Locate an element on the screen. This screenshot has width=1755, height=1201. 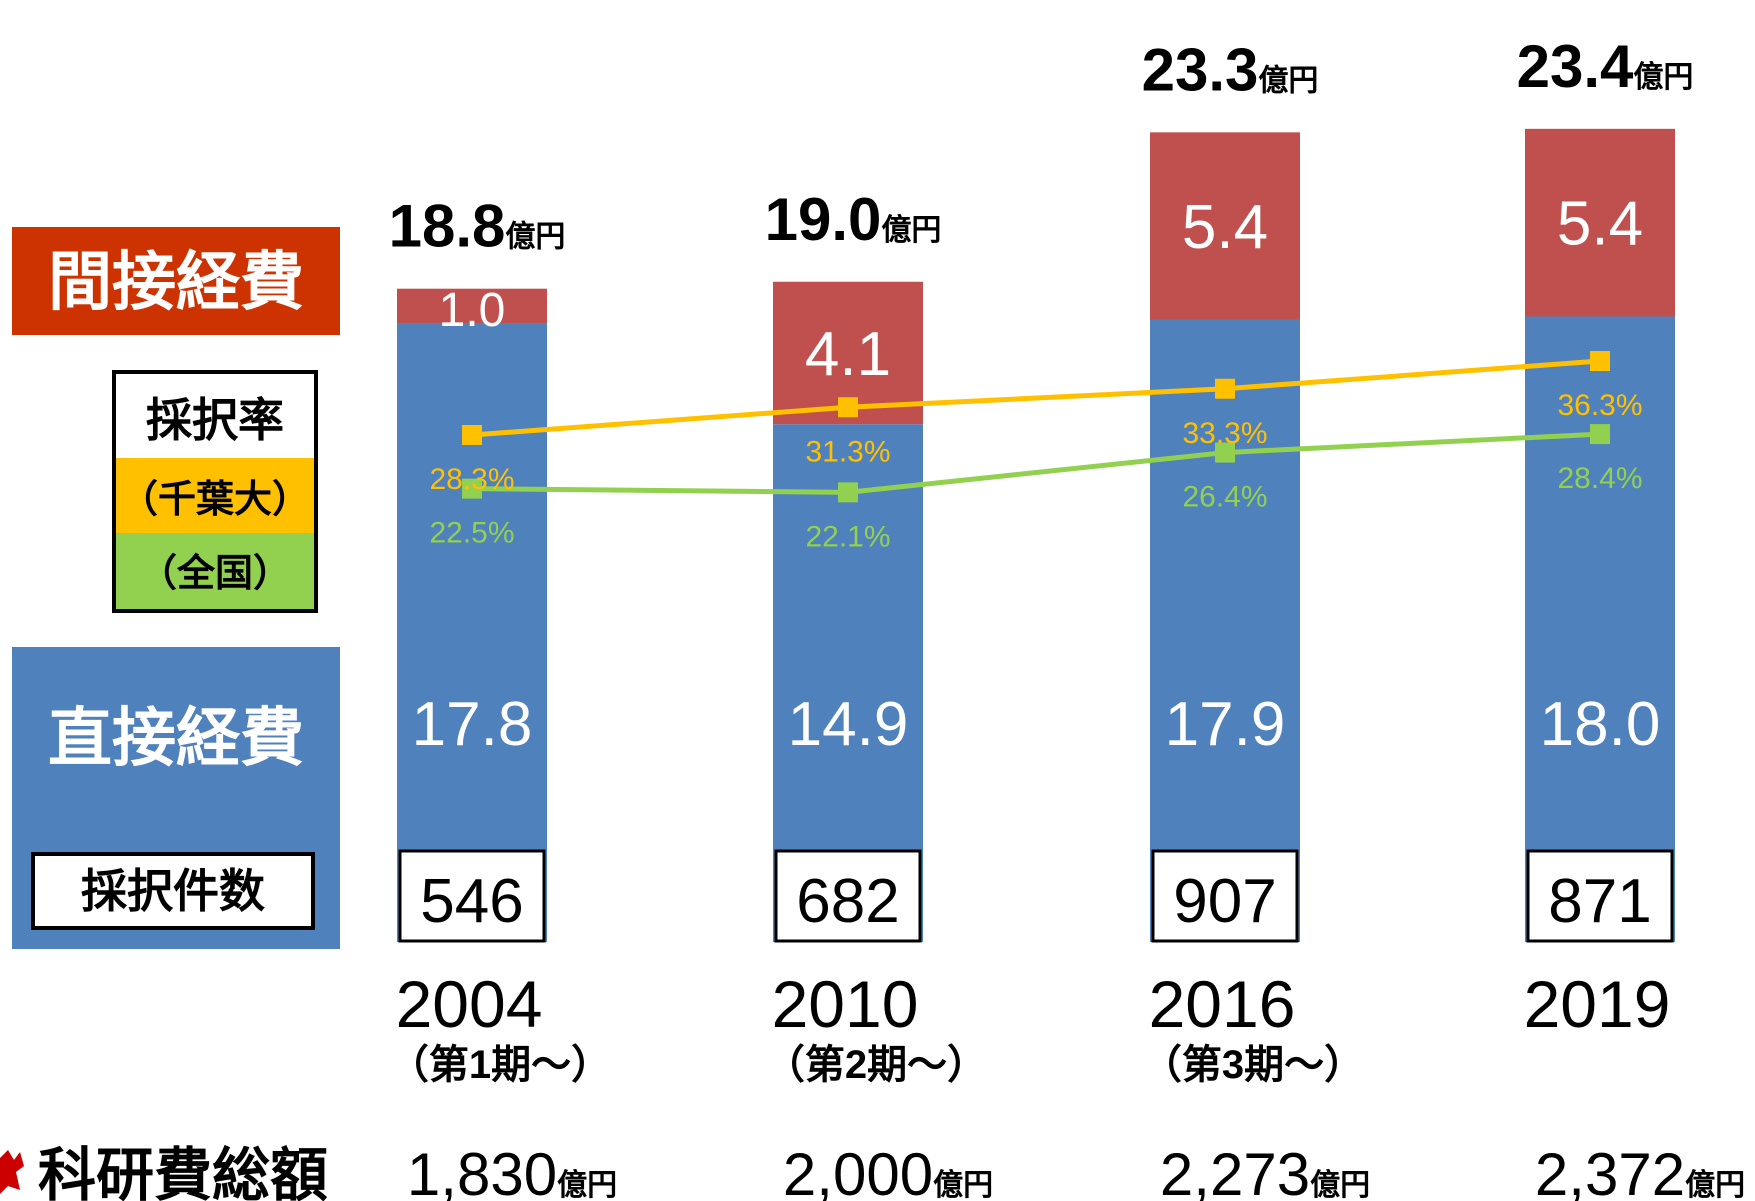
adoption-count-value: 907 is located at coordinates (1224, 901).